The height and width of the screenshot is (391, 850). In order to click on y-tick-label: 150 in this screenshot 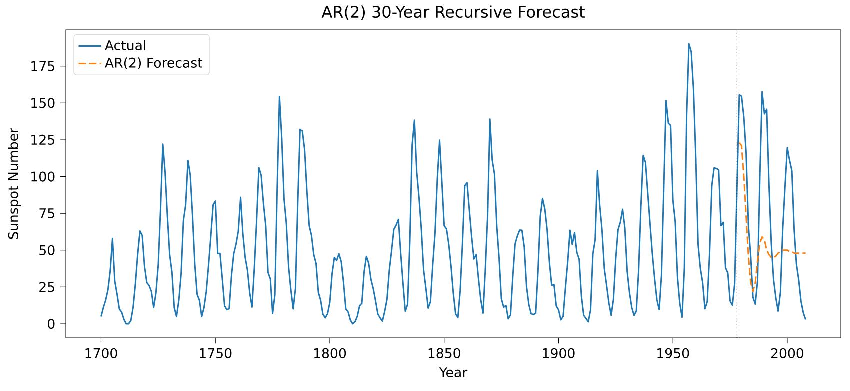, I will do `click(43, 103)`.